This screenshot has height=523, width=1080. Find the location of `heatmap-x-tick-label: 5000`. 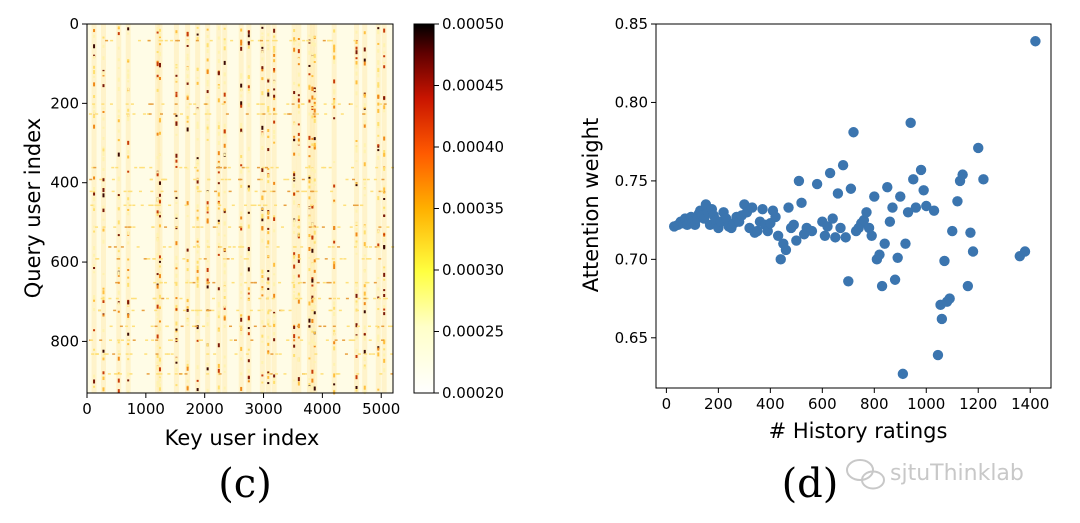

heatmap-x-tick-label: 5000 is located at coordinates (381, 409).